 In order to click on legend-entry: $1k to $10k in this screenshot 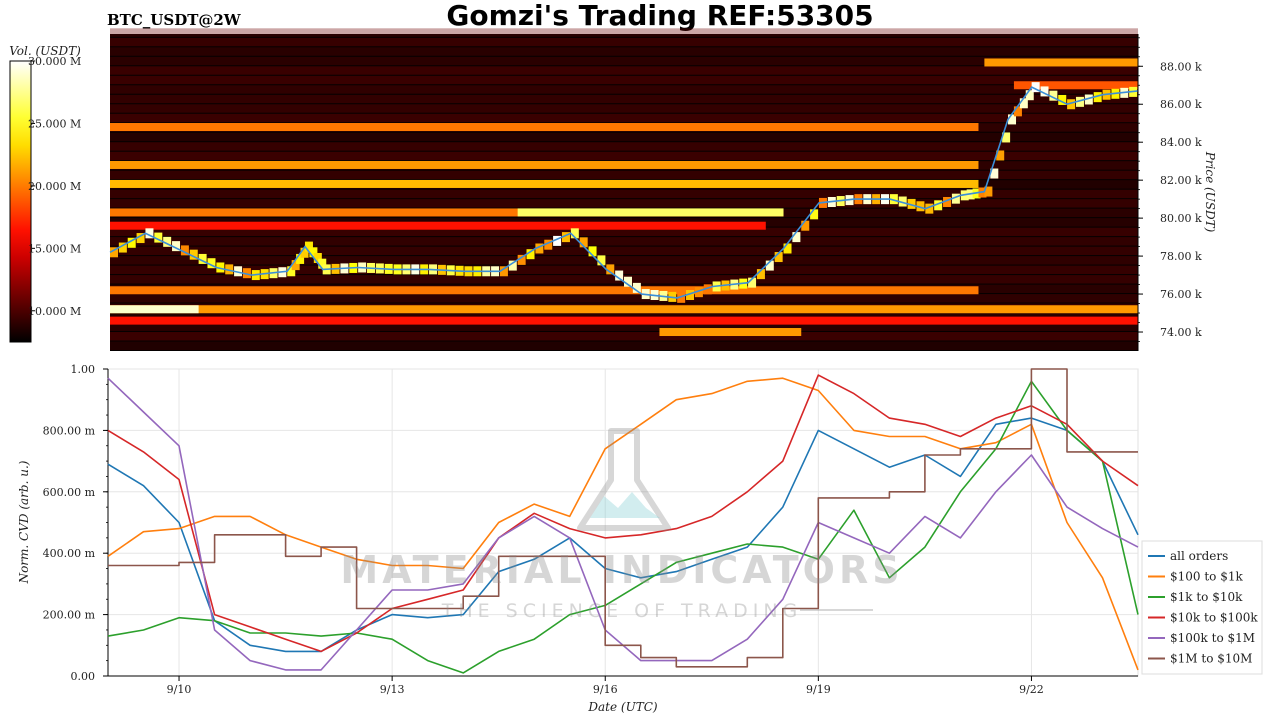, I will do `click(1206, 597)`.